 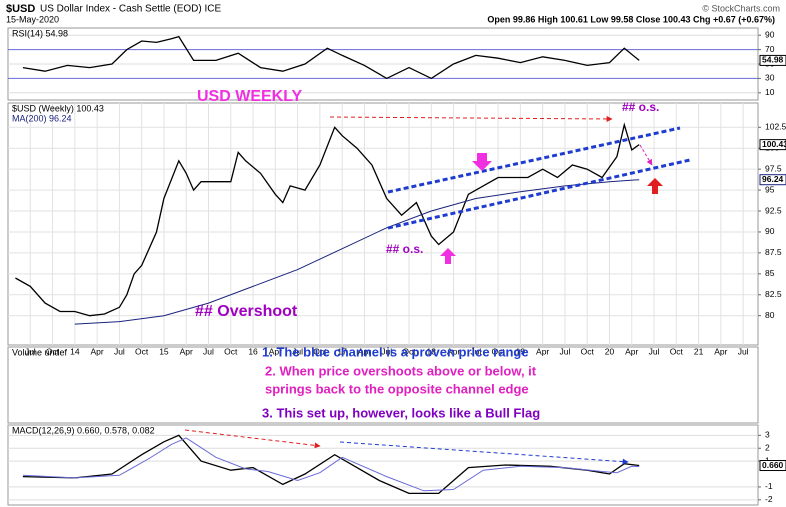 I want to click on y-tick-label: 87.5, so click(x=773, y=252).